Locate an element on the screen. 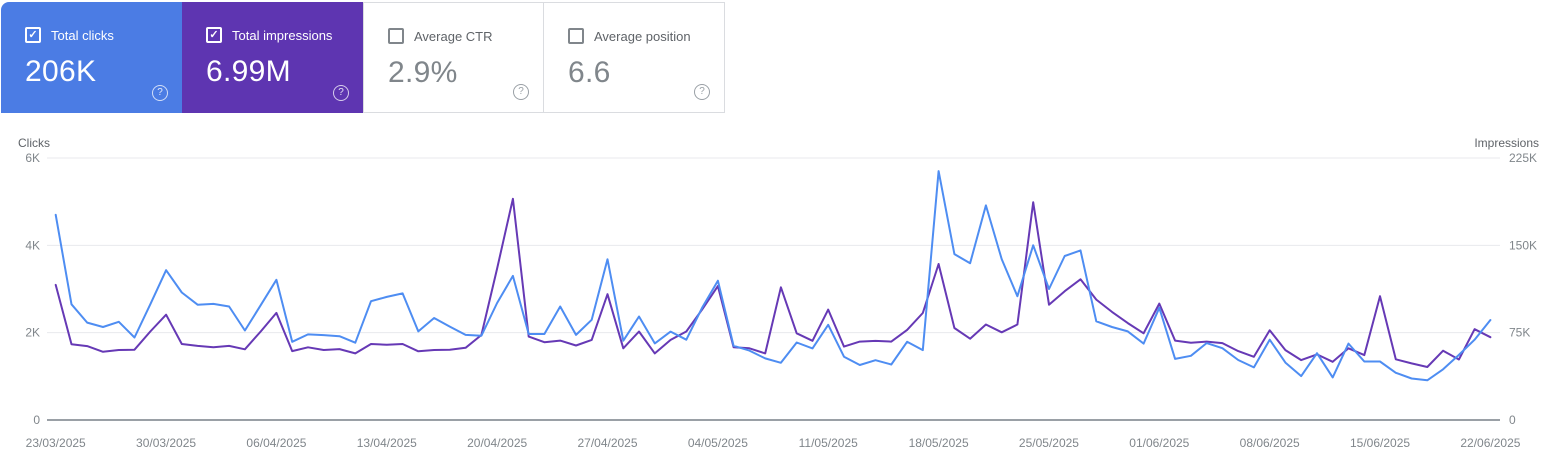  card-total-clicks-header: Total clicks is located at coordinates (95, 35).